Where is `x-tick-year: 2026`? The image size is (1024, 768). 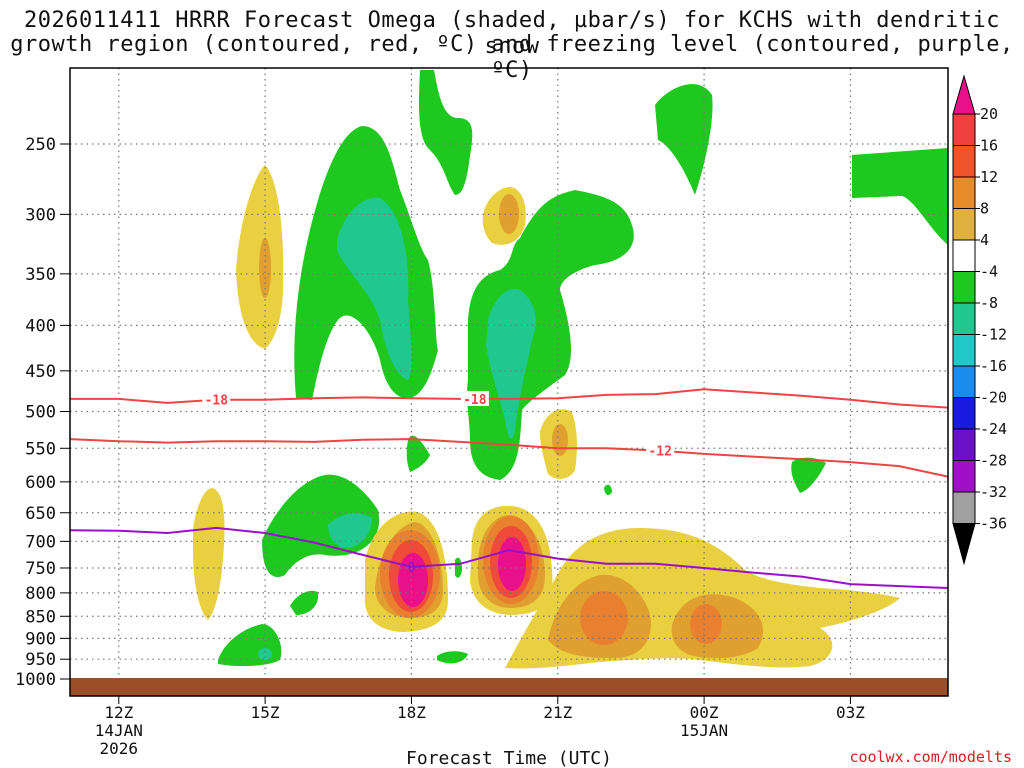 x-tick-year: 2026 is located at coordinates (119, 748).